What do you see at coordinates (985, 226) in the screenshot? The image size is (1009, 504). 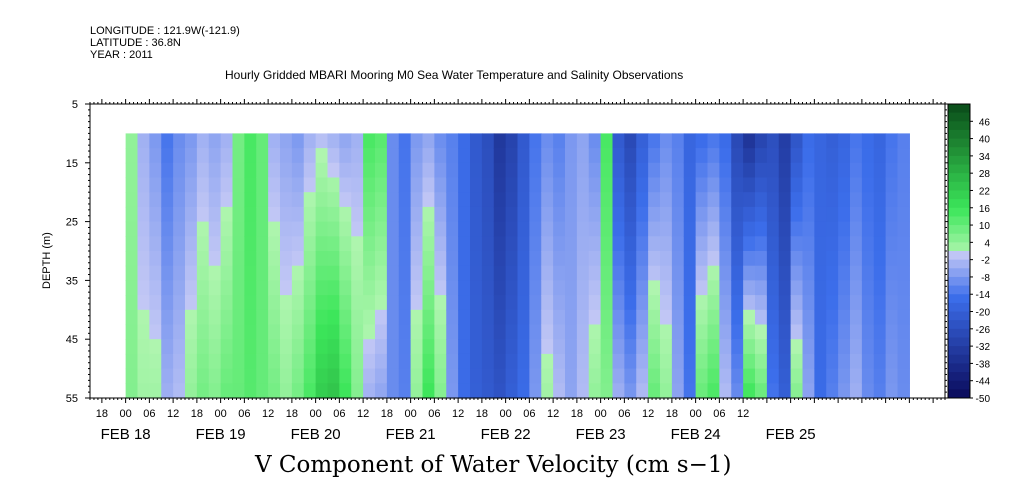 I see `colorbar-label: 10` at bounding box center [985, 226].